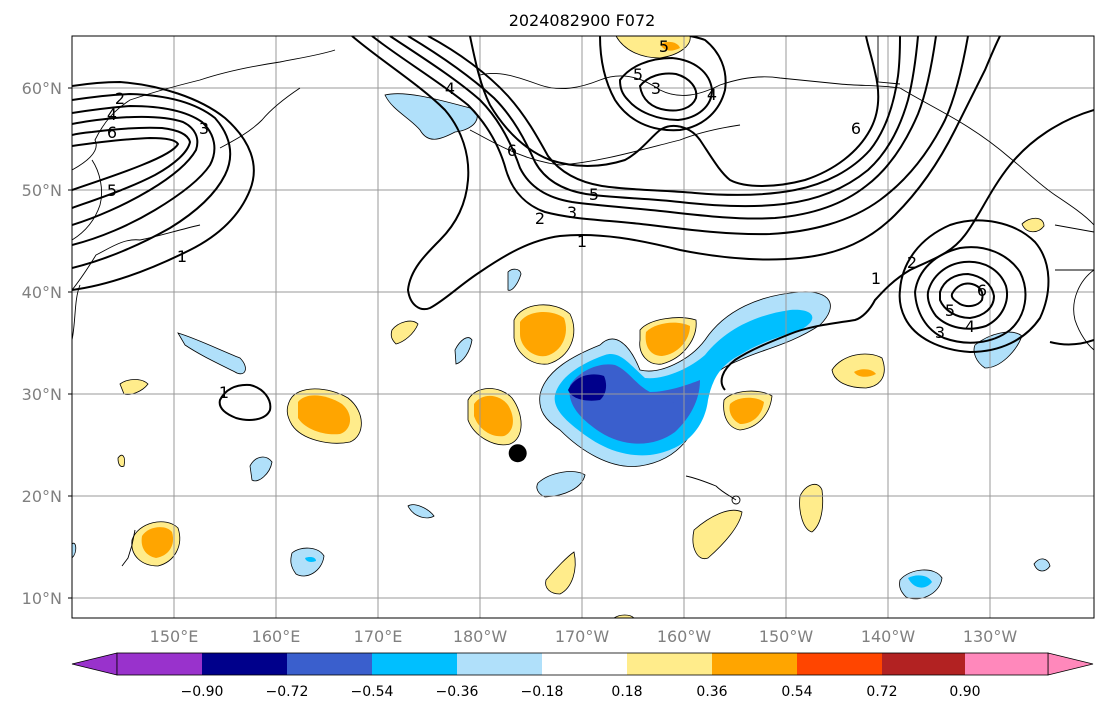 The height and width of the screenshot is (712, 1105). Describe the element at coordinates (211, 353) in the screenshot. I see `shade-neg-west` at that location.